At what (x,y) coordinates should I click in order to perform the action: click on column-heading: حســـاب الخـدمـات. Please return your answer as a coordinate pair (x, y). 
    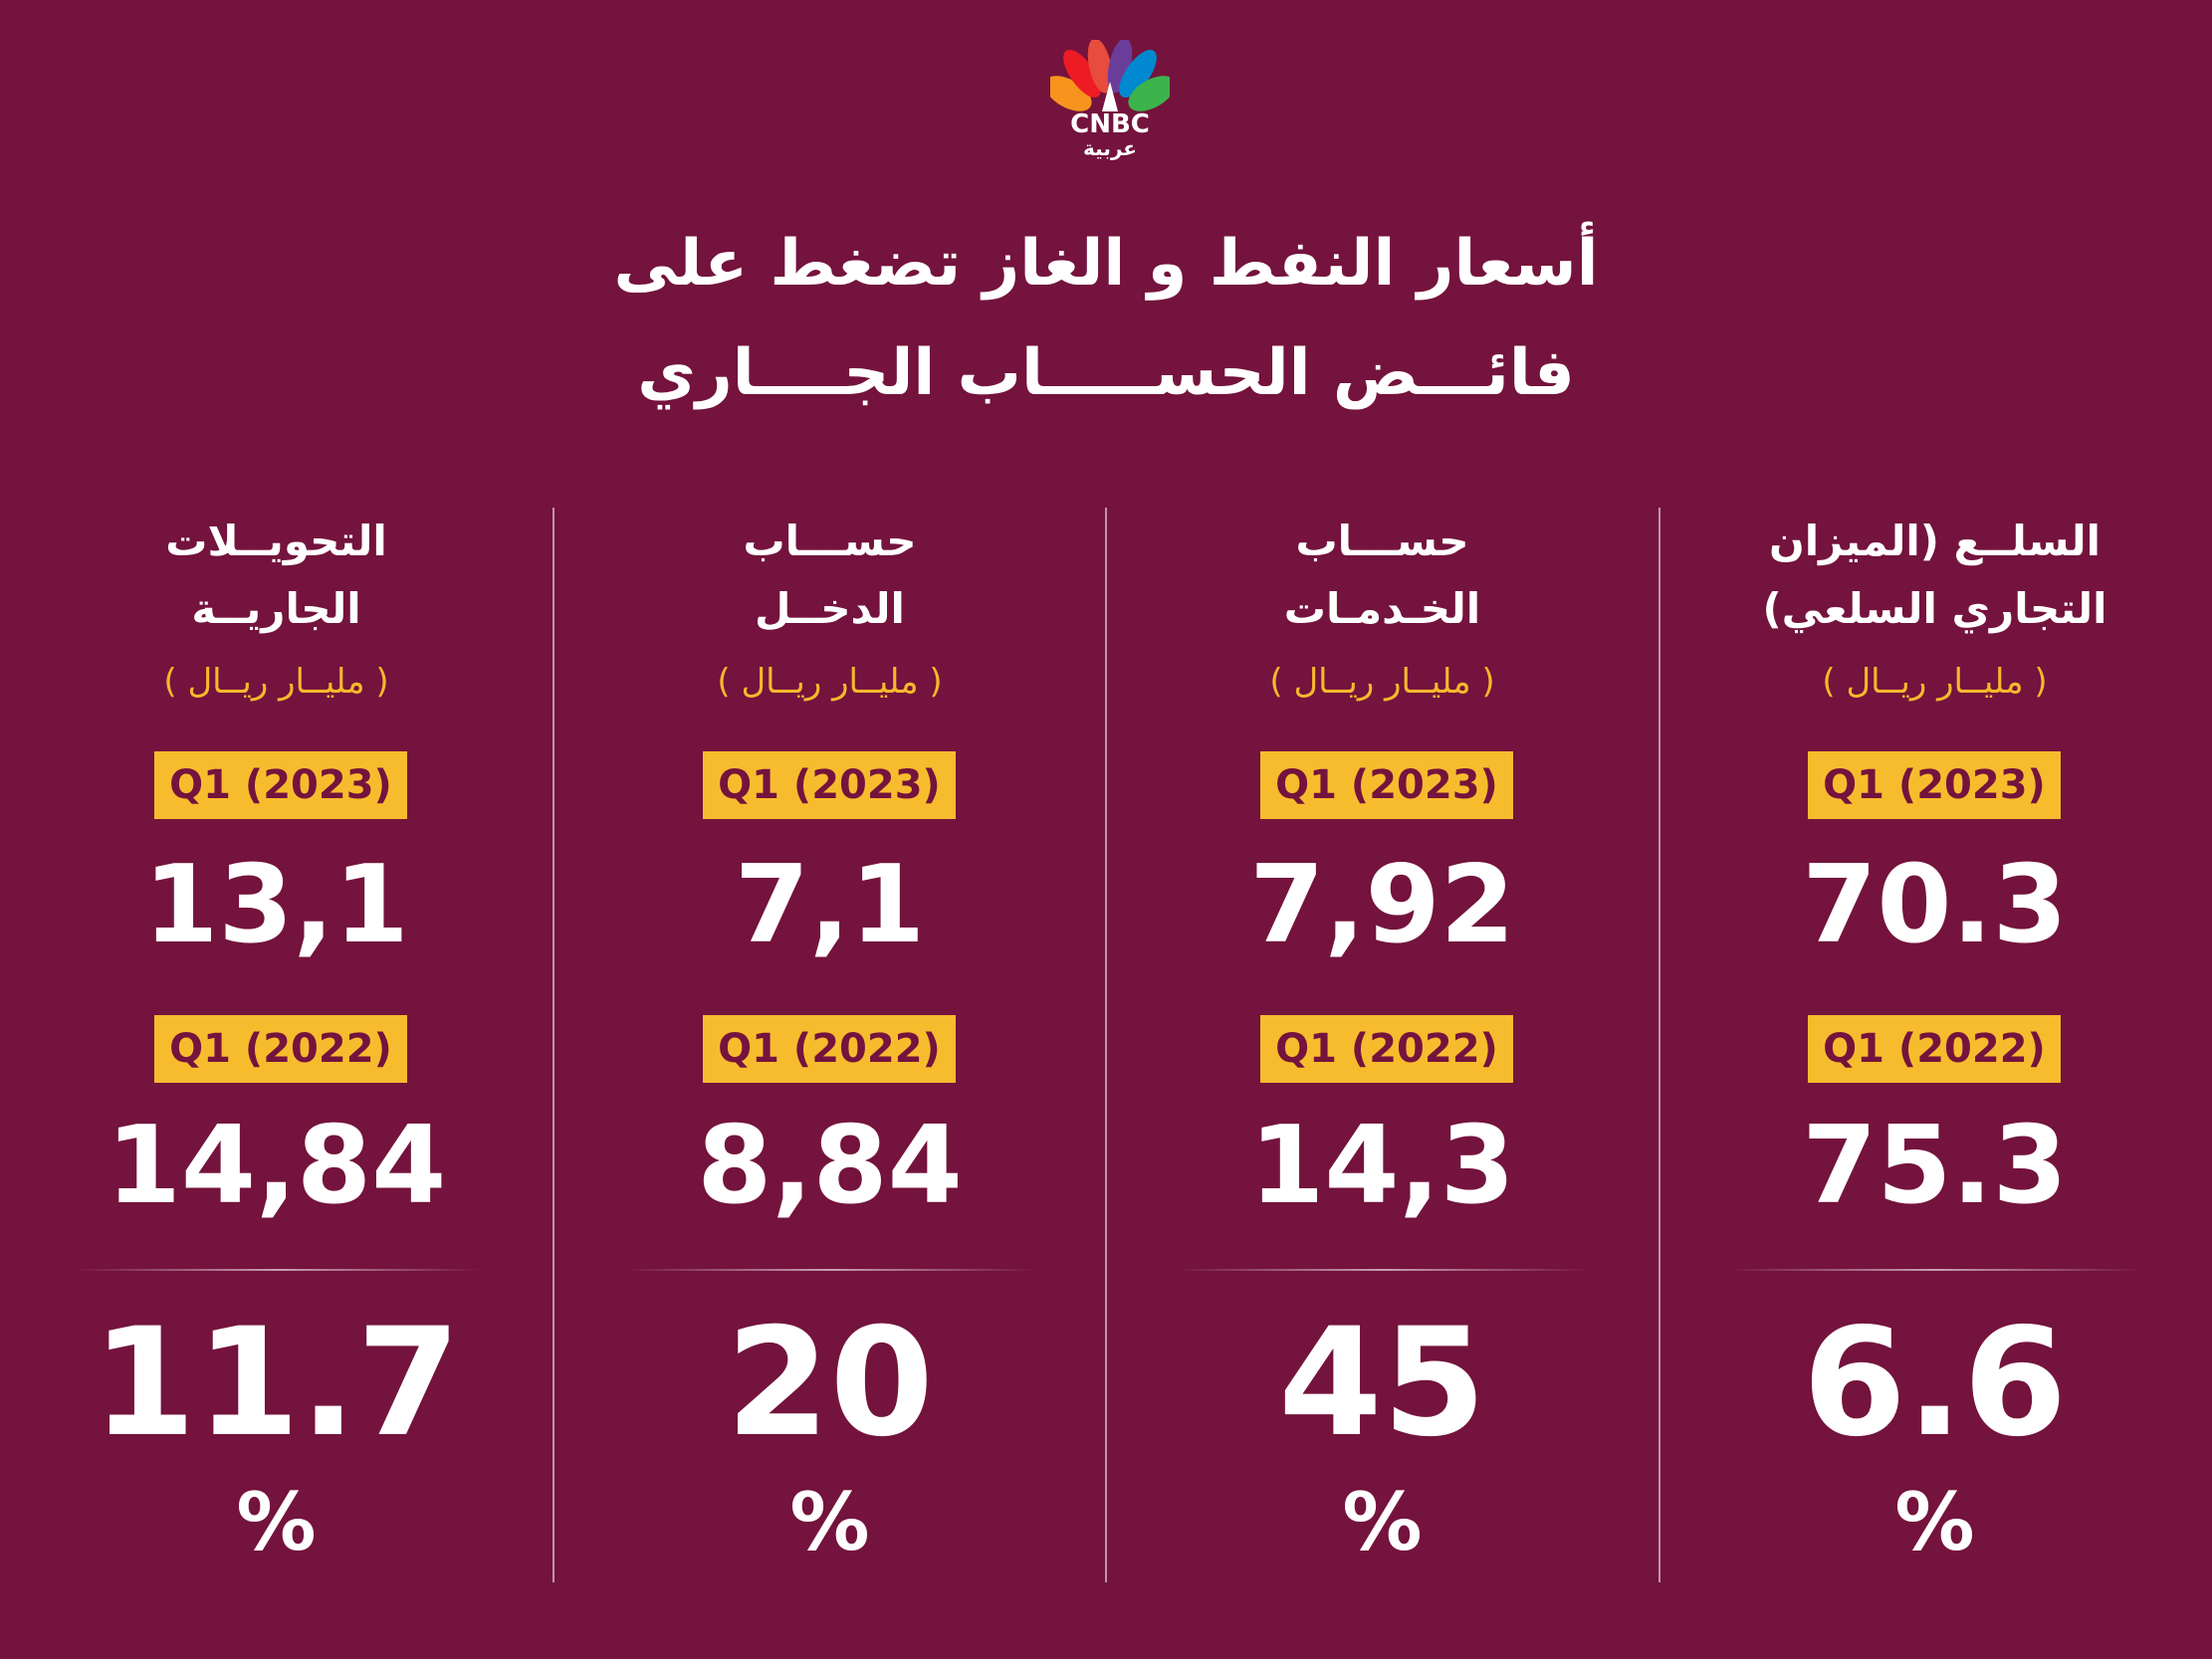
    Looking at the image, I should click on (1382, 575).